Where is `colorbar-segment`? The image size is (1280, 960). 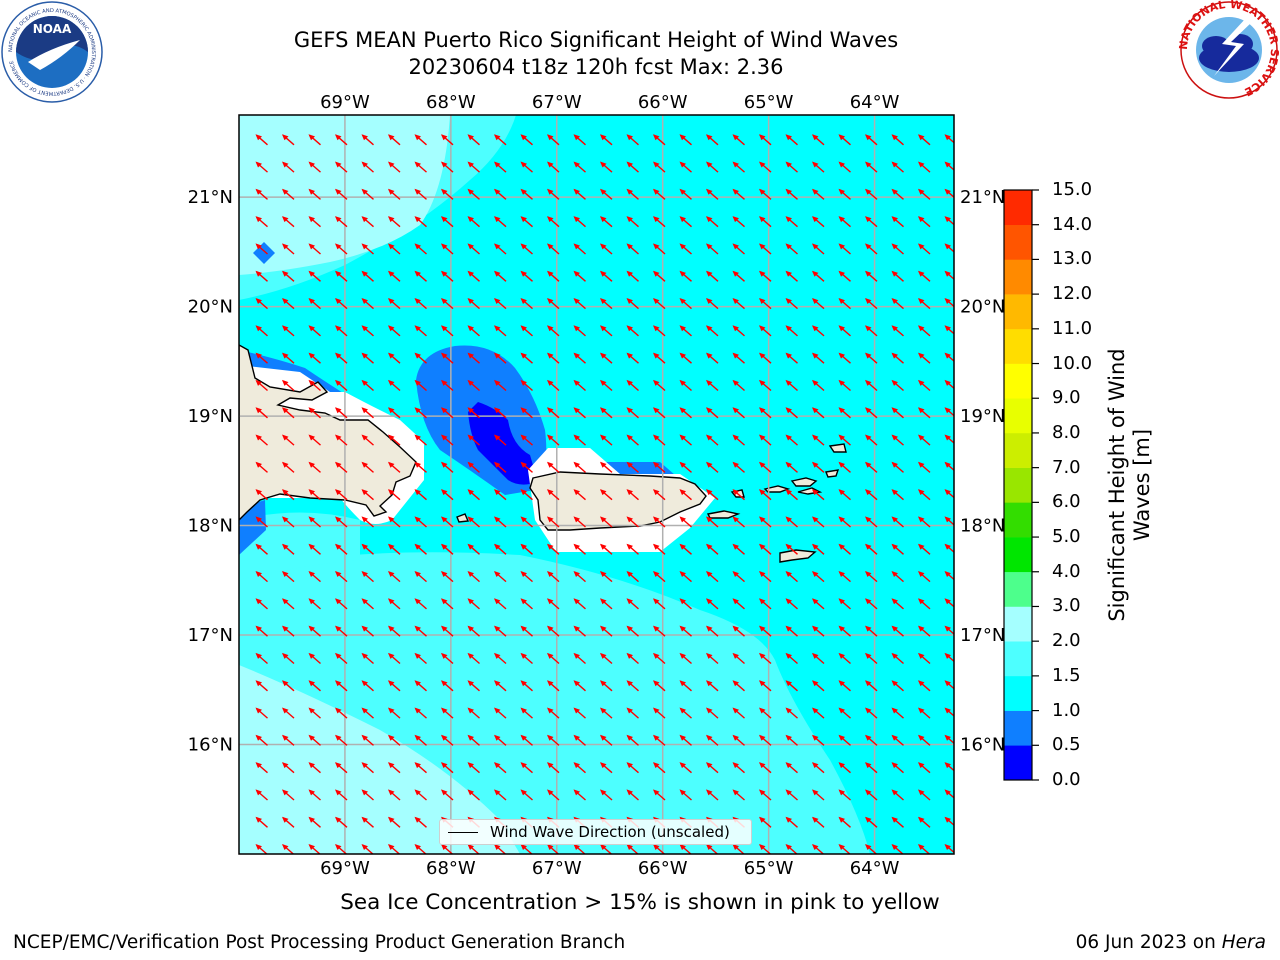
colorbar-segment is located at coordinates (1018, 450).